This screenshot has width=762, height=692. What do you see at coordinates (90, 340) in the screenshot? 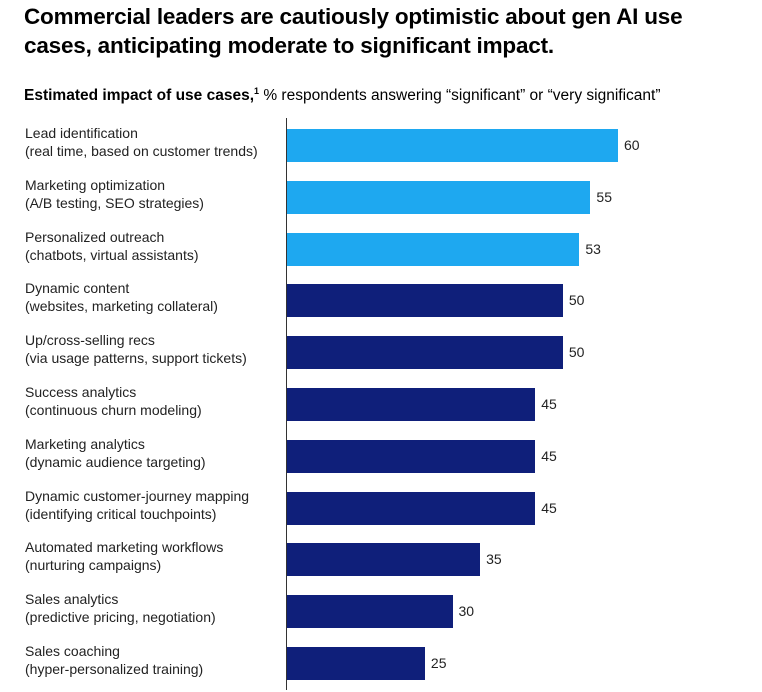
I see `category-label: Up/cross-selling recs` at bounding box center [90, 340].